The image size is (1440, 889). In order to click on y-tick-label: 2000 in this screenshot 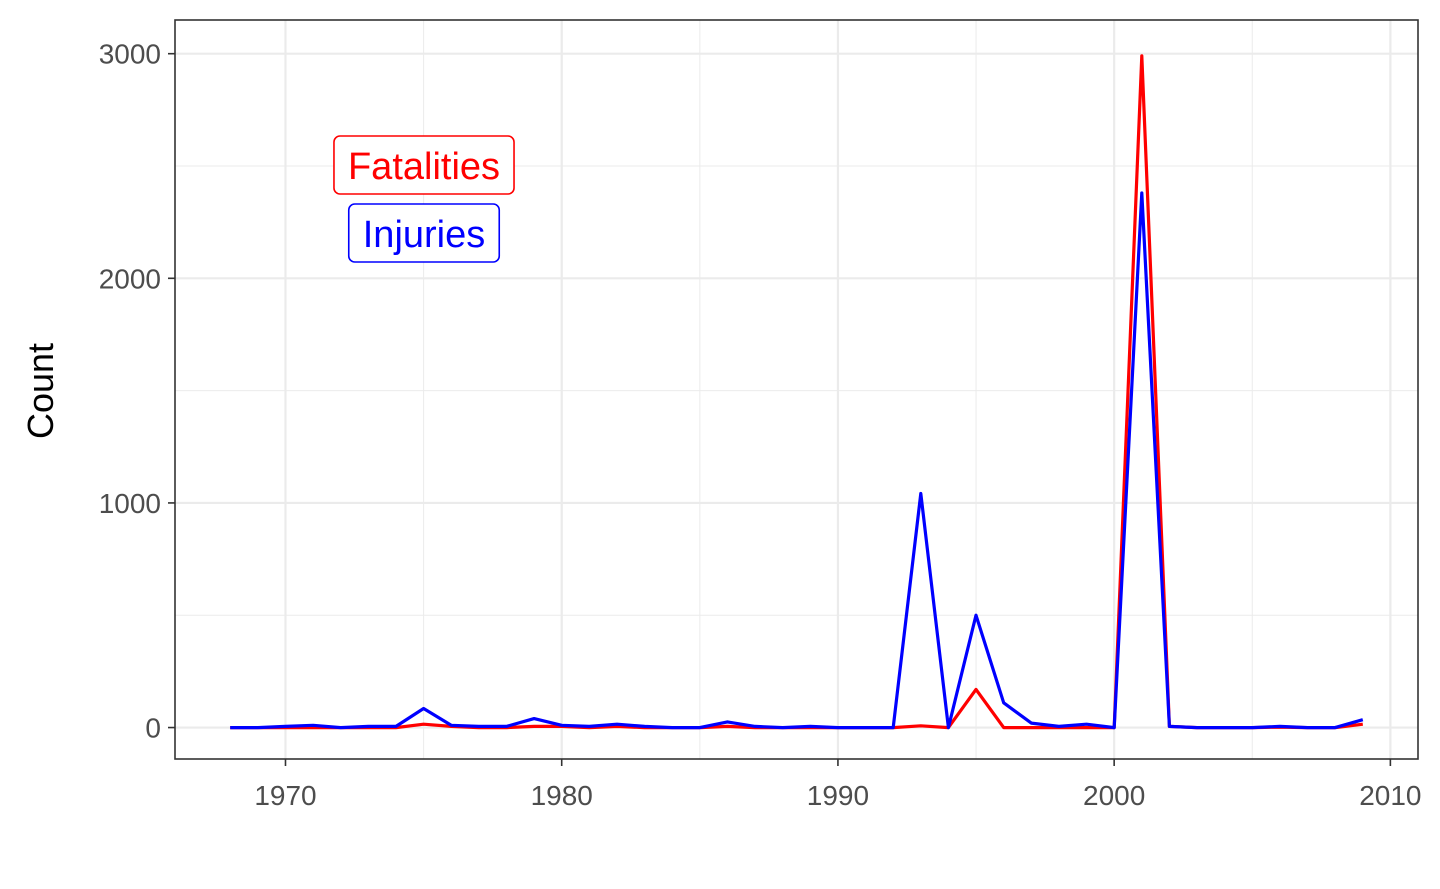, I will do `click(130, 278)`.